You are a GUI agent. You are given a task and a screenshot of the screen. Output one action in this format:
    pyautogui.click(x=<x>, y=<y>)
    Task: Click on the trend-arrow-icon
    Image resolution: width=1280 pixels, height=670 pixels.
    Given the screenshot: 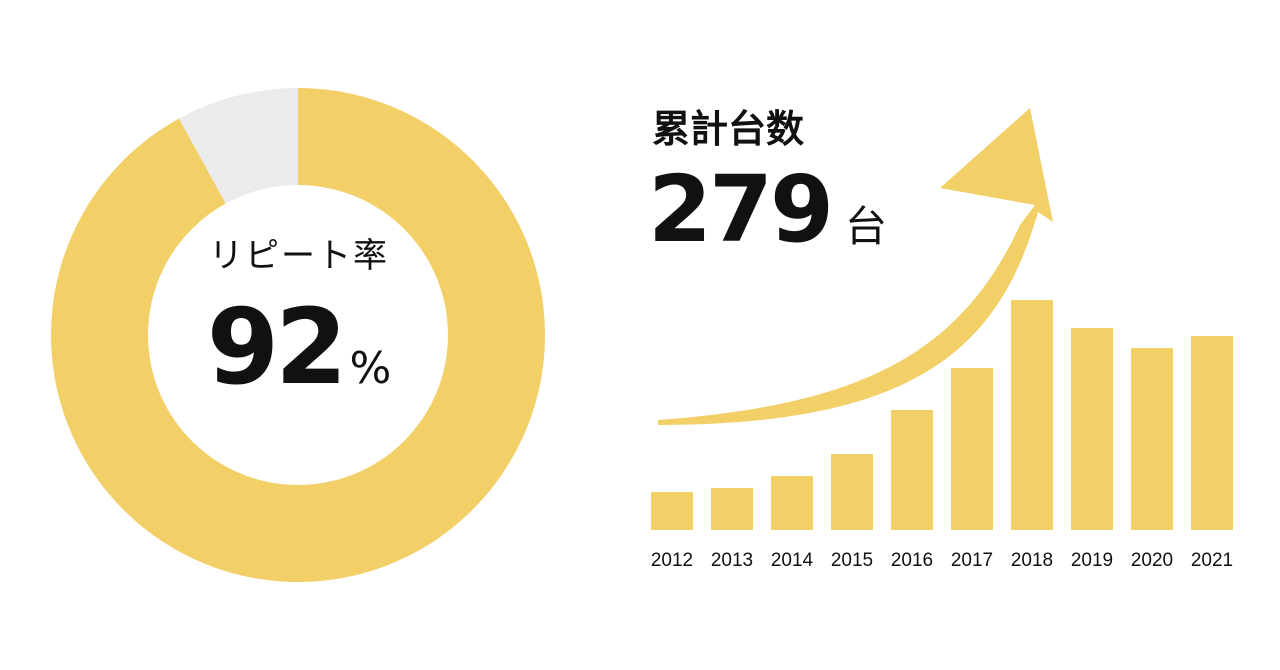 What is the action you would take?
    pyautogui.click(x=855, y=266)
    